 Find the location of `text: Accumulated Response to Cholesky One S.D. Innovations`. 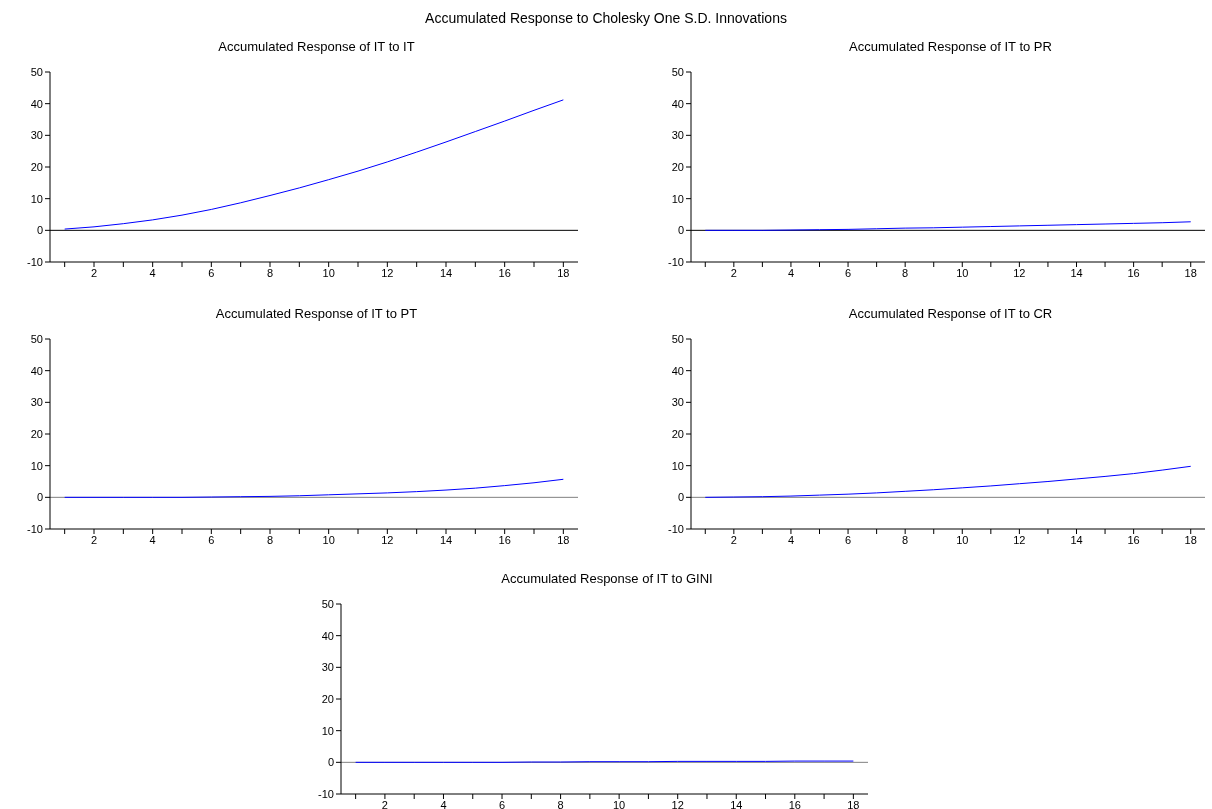

text: Accumulated Response to Cholesky One S.D. Innovations is located at coordinates (606, 18).